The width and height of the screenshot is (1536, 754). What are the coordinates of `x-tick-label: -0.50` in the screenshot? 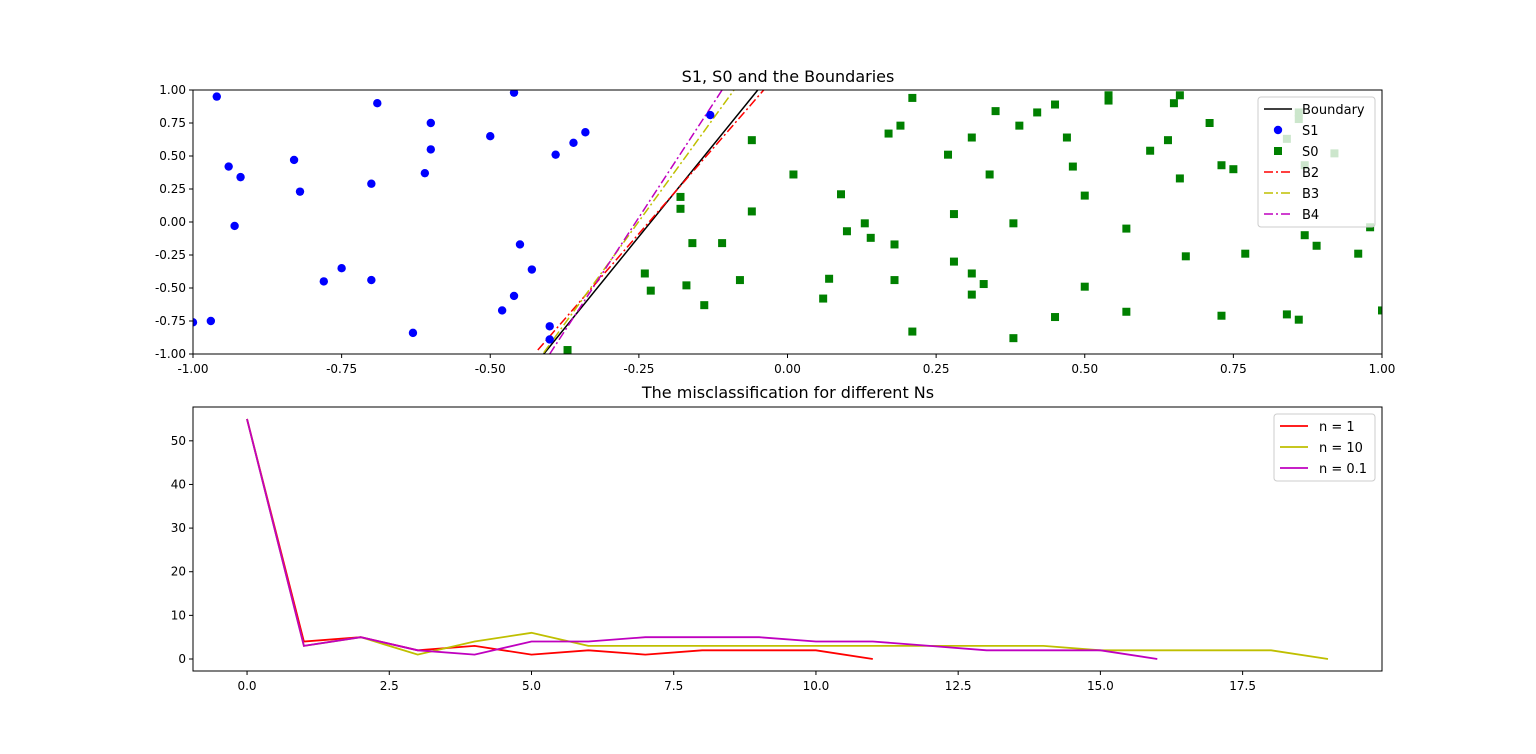 It's located at (490, 369).